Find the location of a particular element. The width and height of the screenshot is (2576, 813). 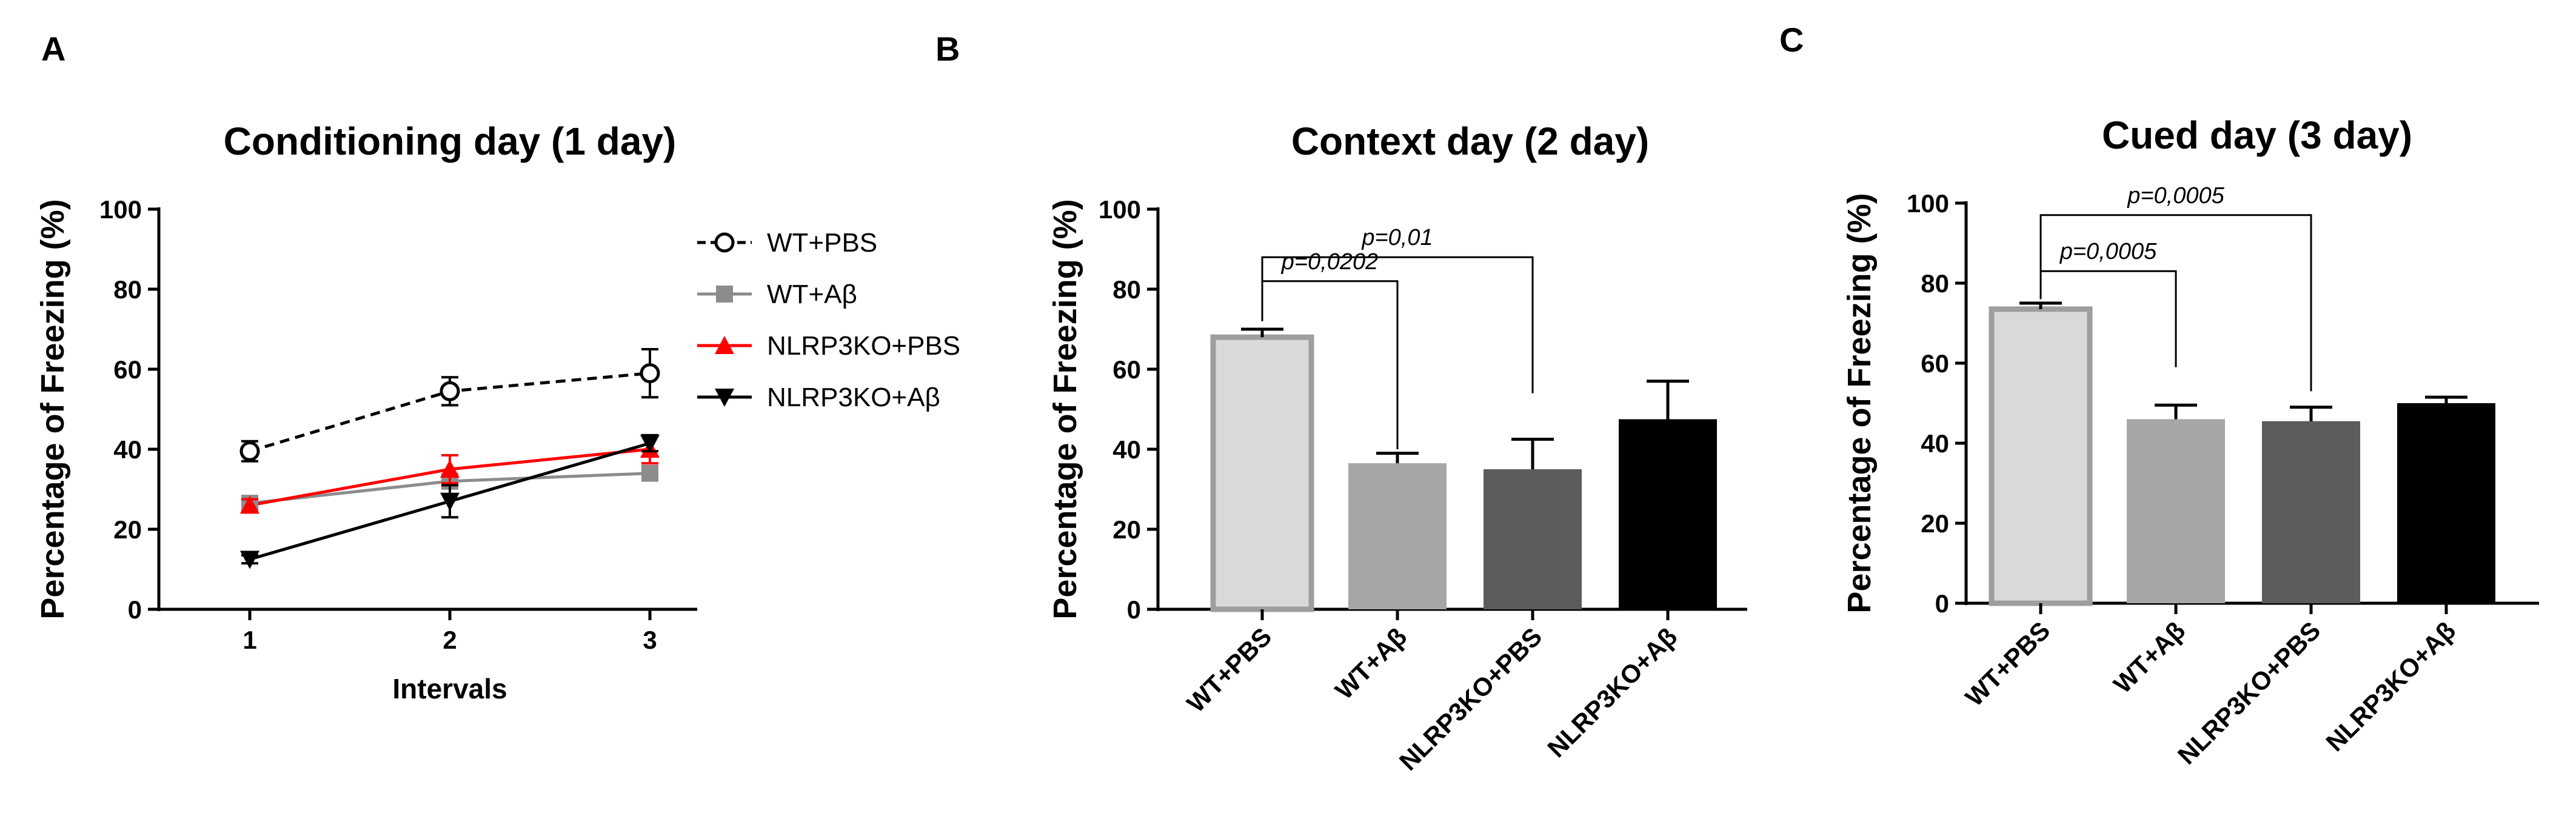

legend-label: NLRP3KO+Aβ is located at coordinates (853, 397).